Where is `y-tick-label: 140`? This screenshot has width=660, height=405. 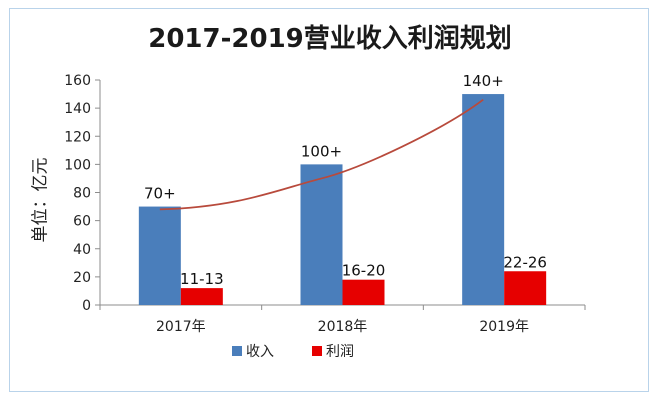
y-tick-label: 140 is located at coordinates (77, 109).